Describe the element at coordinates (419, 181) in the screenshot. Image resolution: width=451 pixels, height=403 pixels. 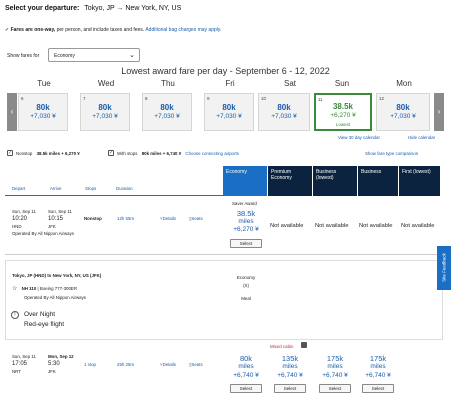
I see `column-first-lowest: First (lowest)` at that location.